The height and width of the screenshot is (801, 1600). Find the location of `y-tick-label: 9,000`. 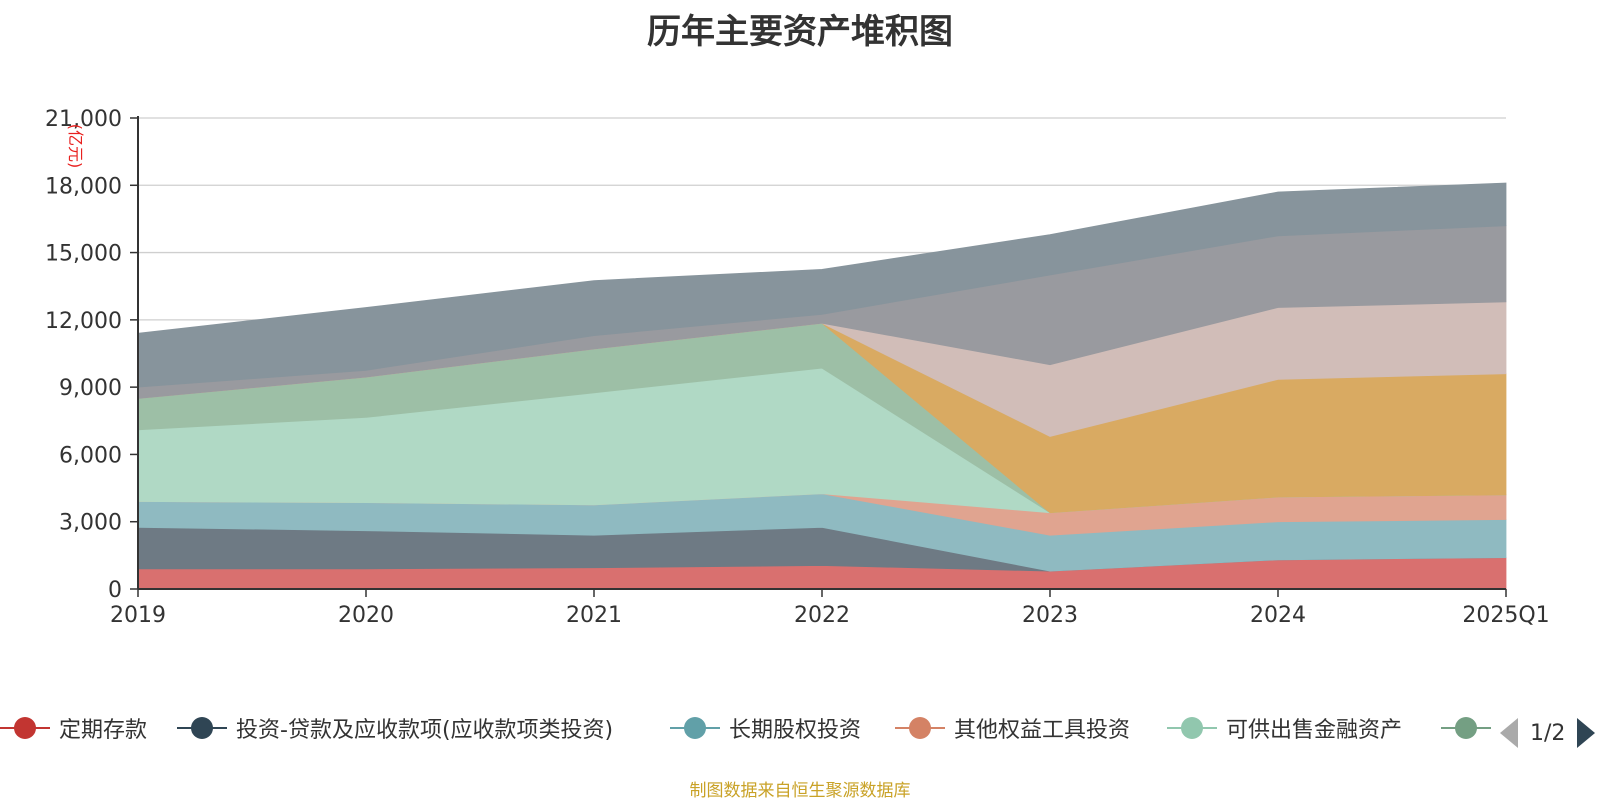

y-tick-label: 9,000 is located at coordinates (90, 388).